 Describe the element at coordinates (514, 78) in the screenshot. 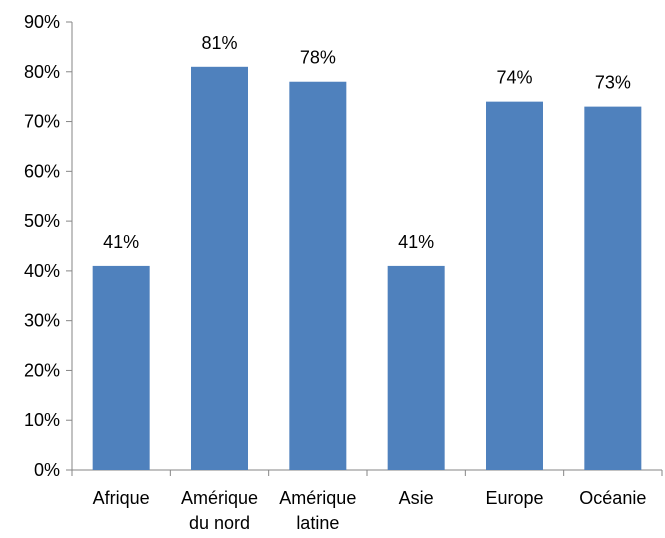

I see `data-label: 74%` at that location.